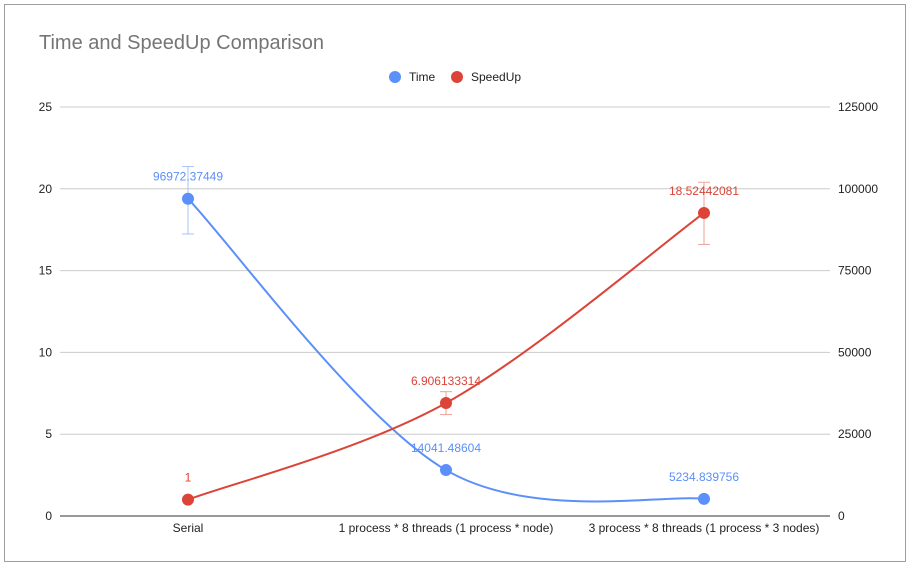 The image size is (912, 568). Describe the element at coordinates (395, 77) in the screenshot. I see `legend-time-swatch` at that location.